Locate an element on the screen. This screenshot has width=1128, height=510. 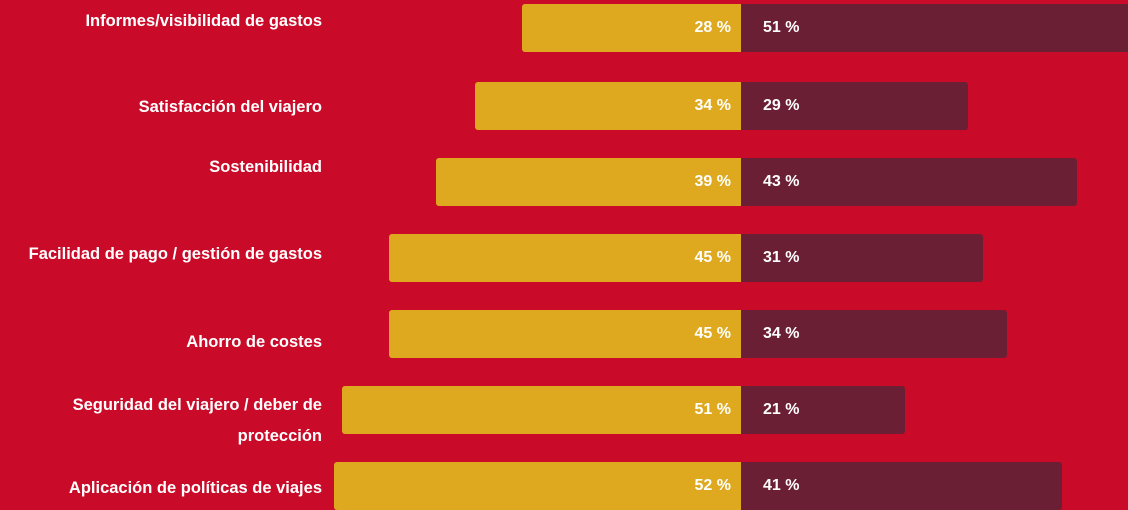
category-label: Facilidad de pago / gestión de gastos is located at coordinates (175, 254).